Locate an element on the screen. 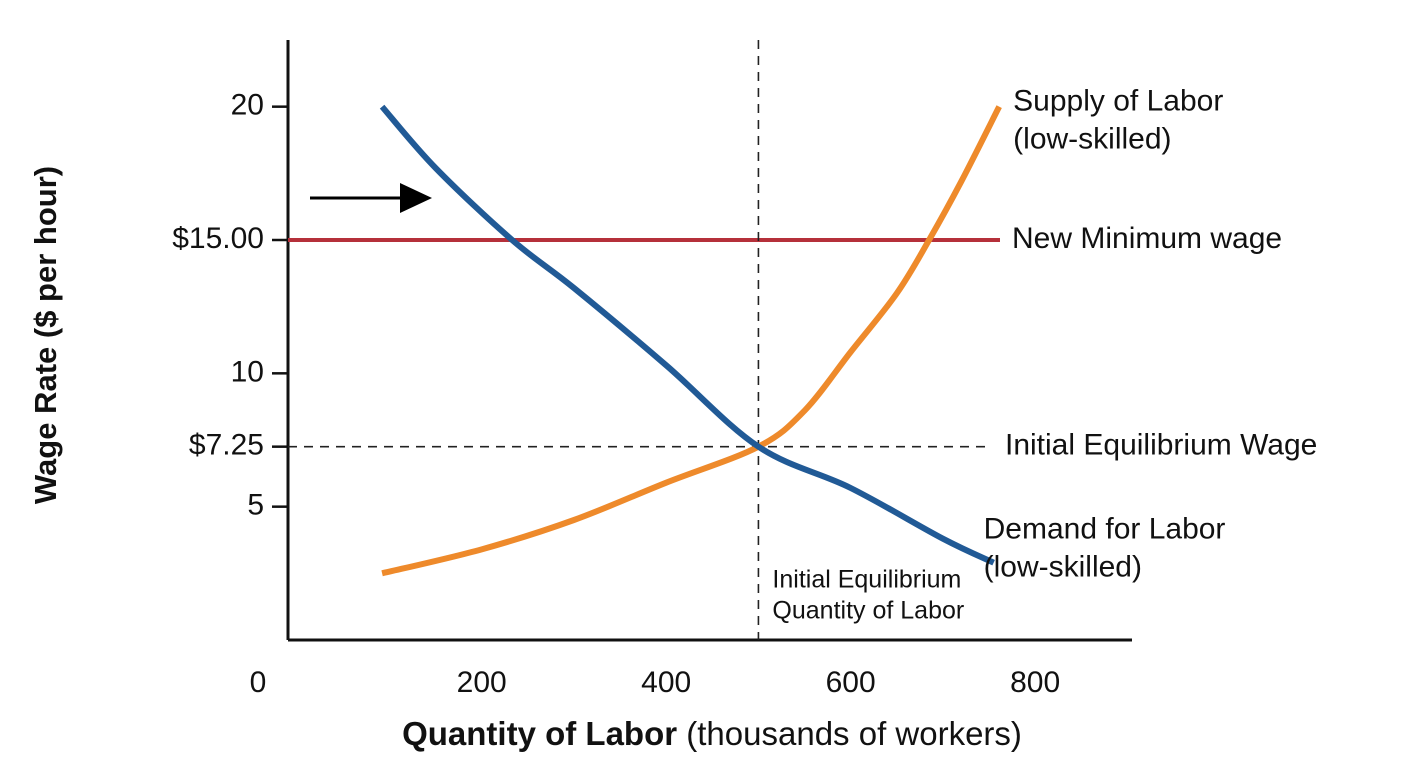  reference-label: Initial Equilibrium is located at coordinates (866, 580).